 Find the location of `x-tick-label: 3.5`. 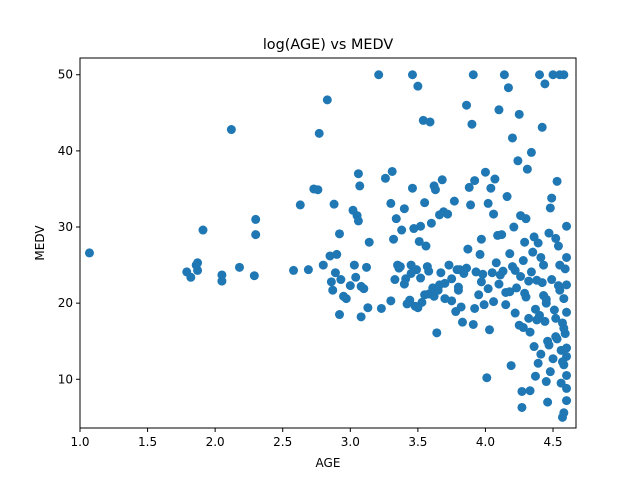

x-tick-label: 3.5 is located at coordinates (417, 442).